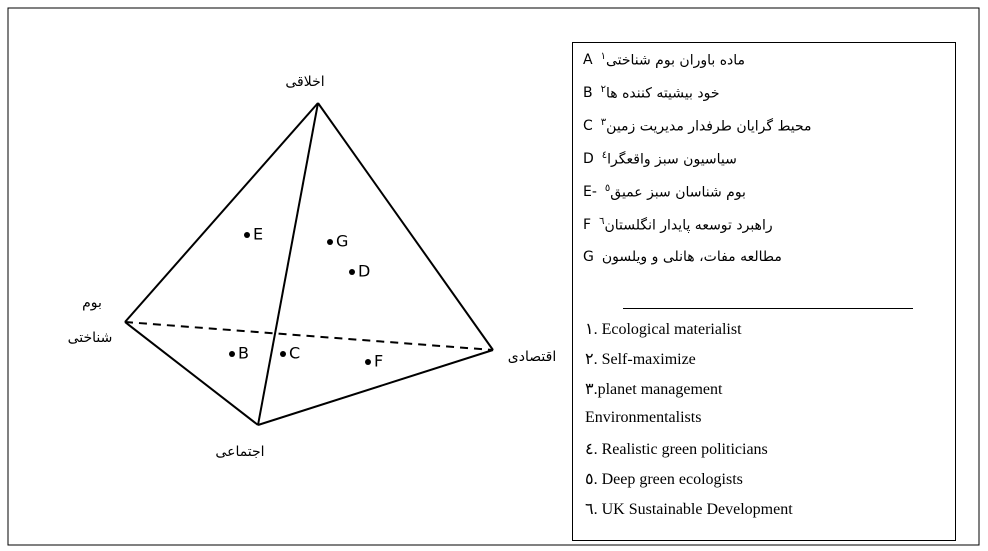 Image resolution: width=988 pixels, height=551 pixels. I want to click on legend-row: E- بوم شناسان سبز عمیق٥, so click(664, 192).